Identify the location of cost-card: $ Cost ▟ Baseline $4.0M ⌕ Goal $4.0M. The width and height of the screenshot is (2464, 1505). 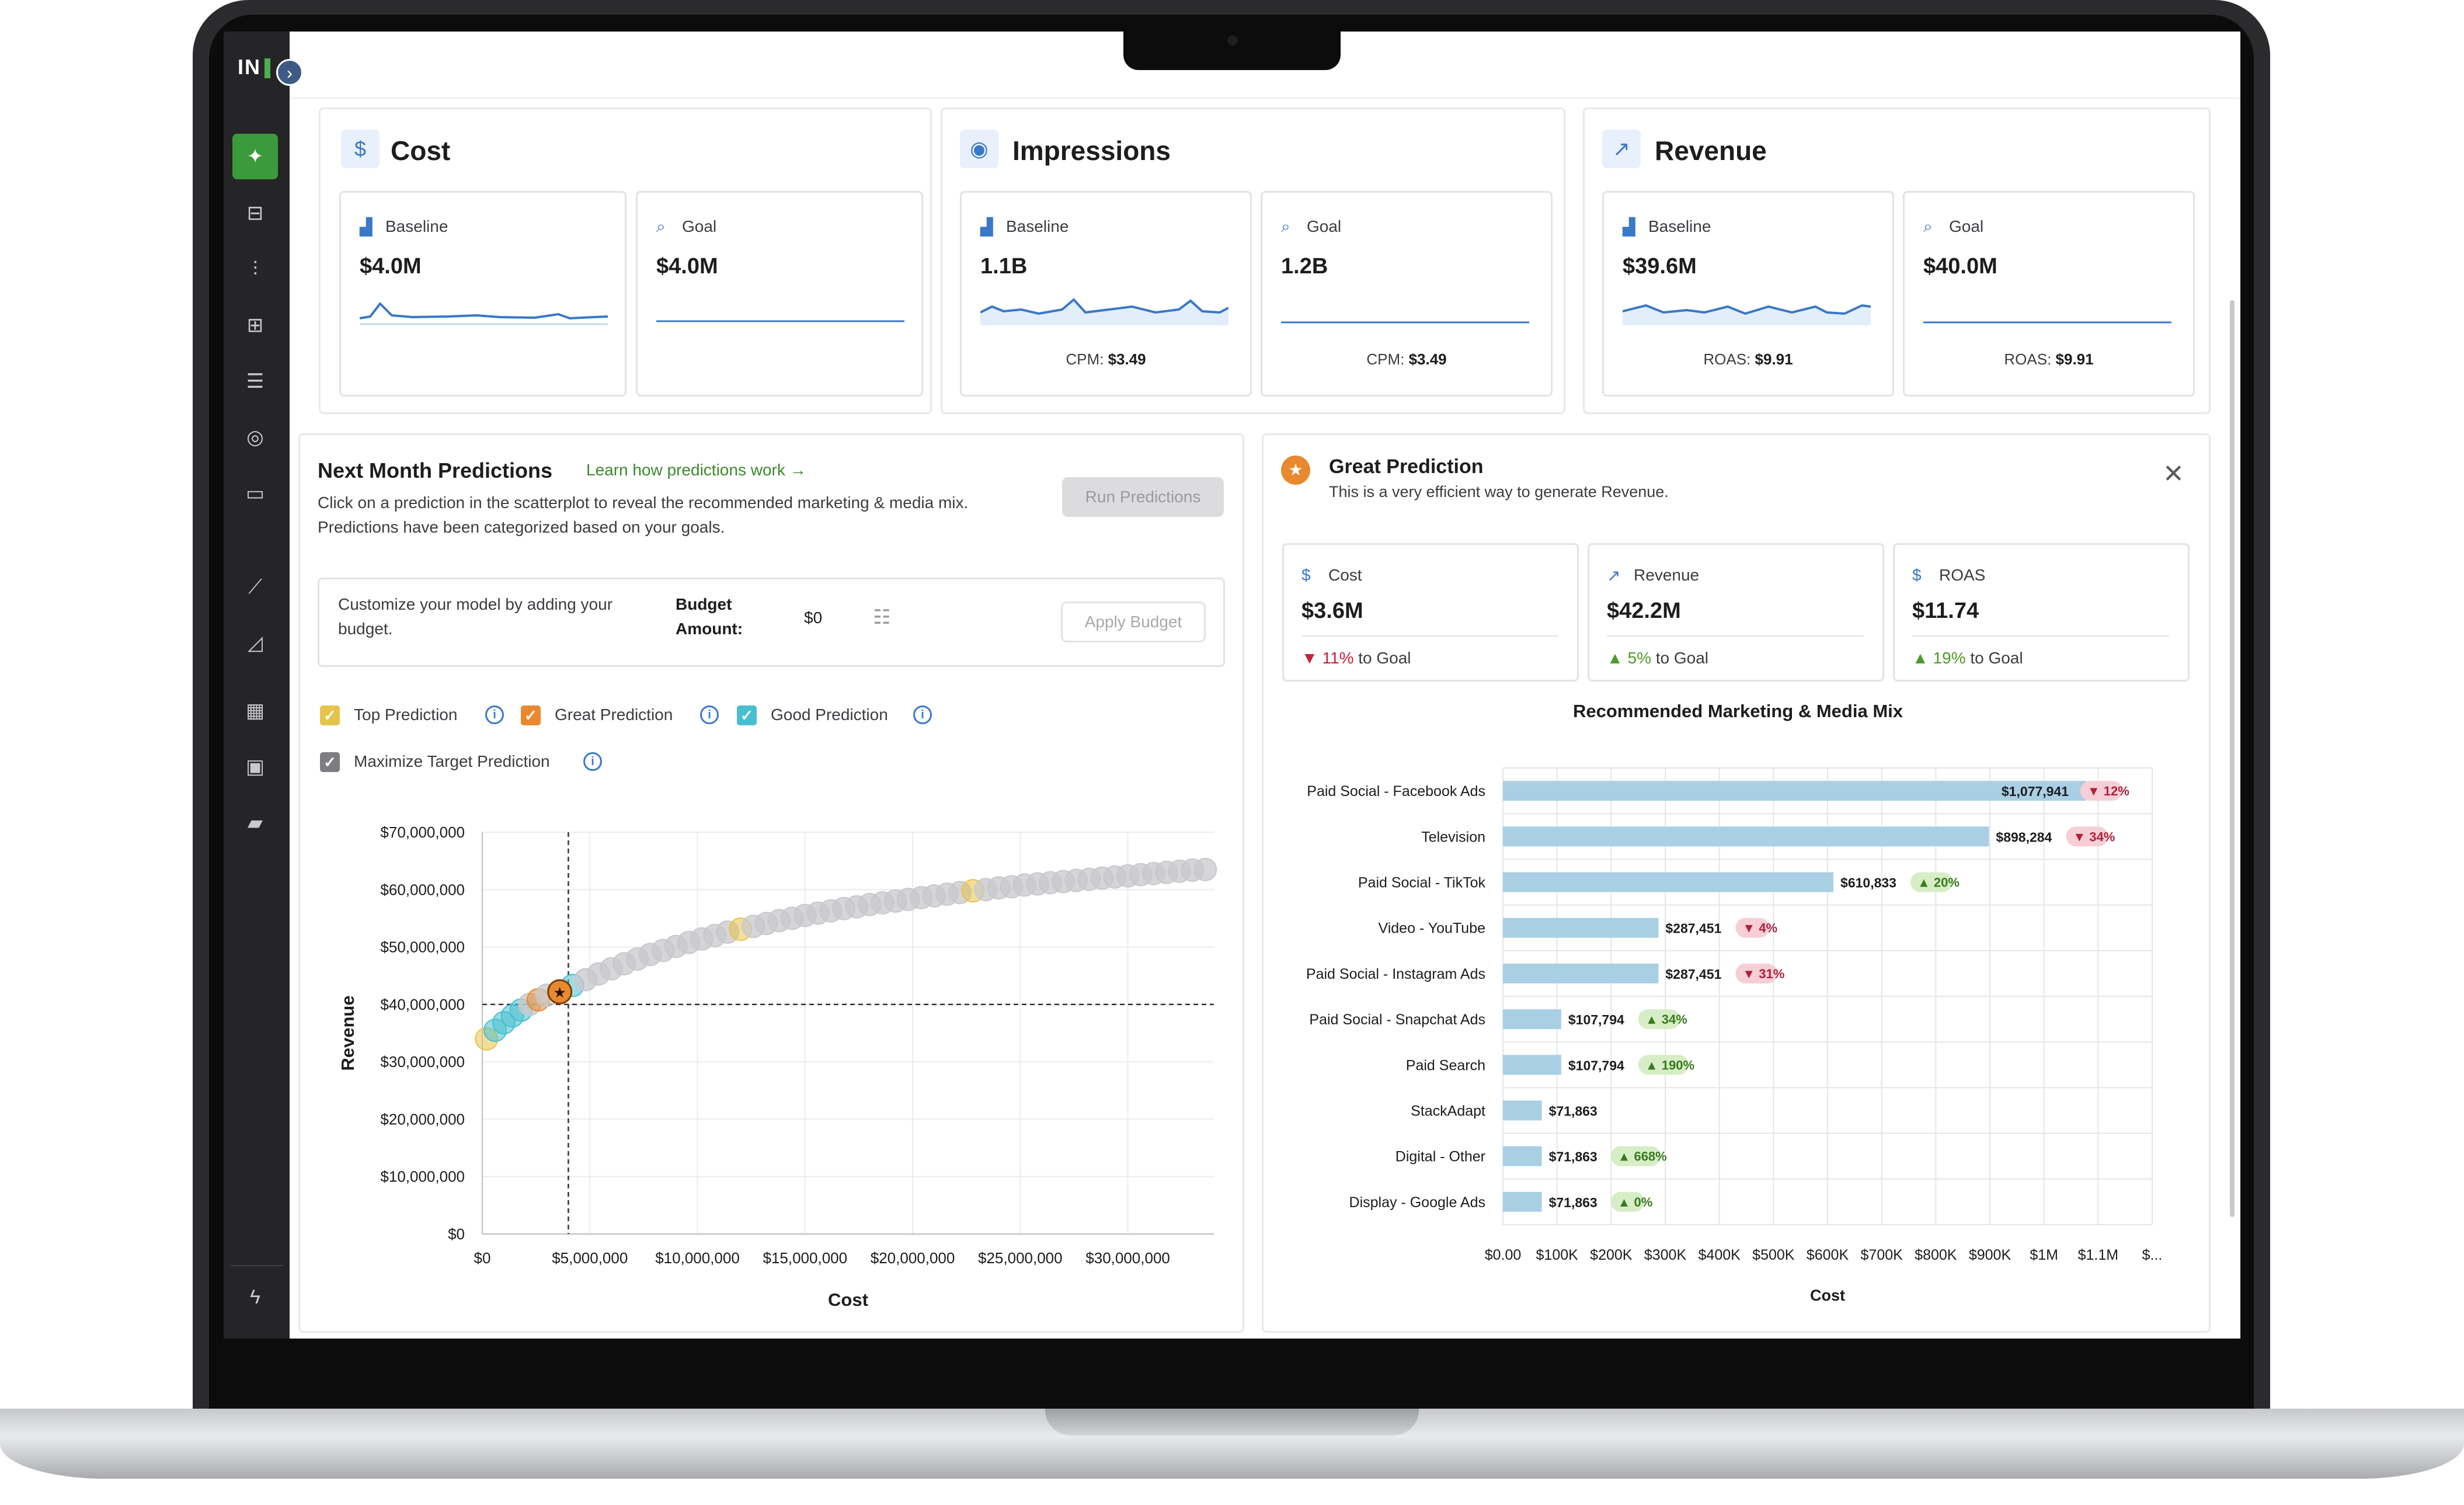
(625, 260).